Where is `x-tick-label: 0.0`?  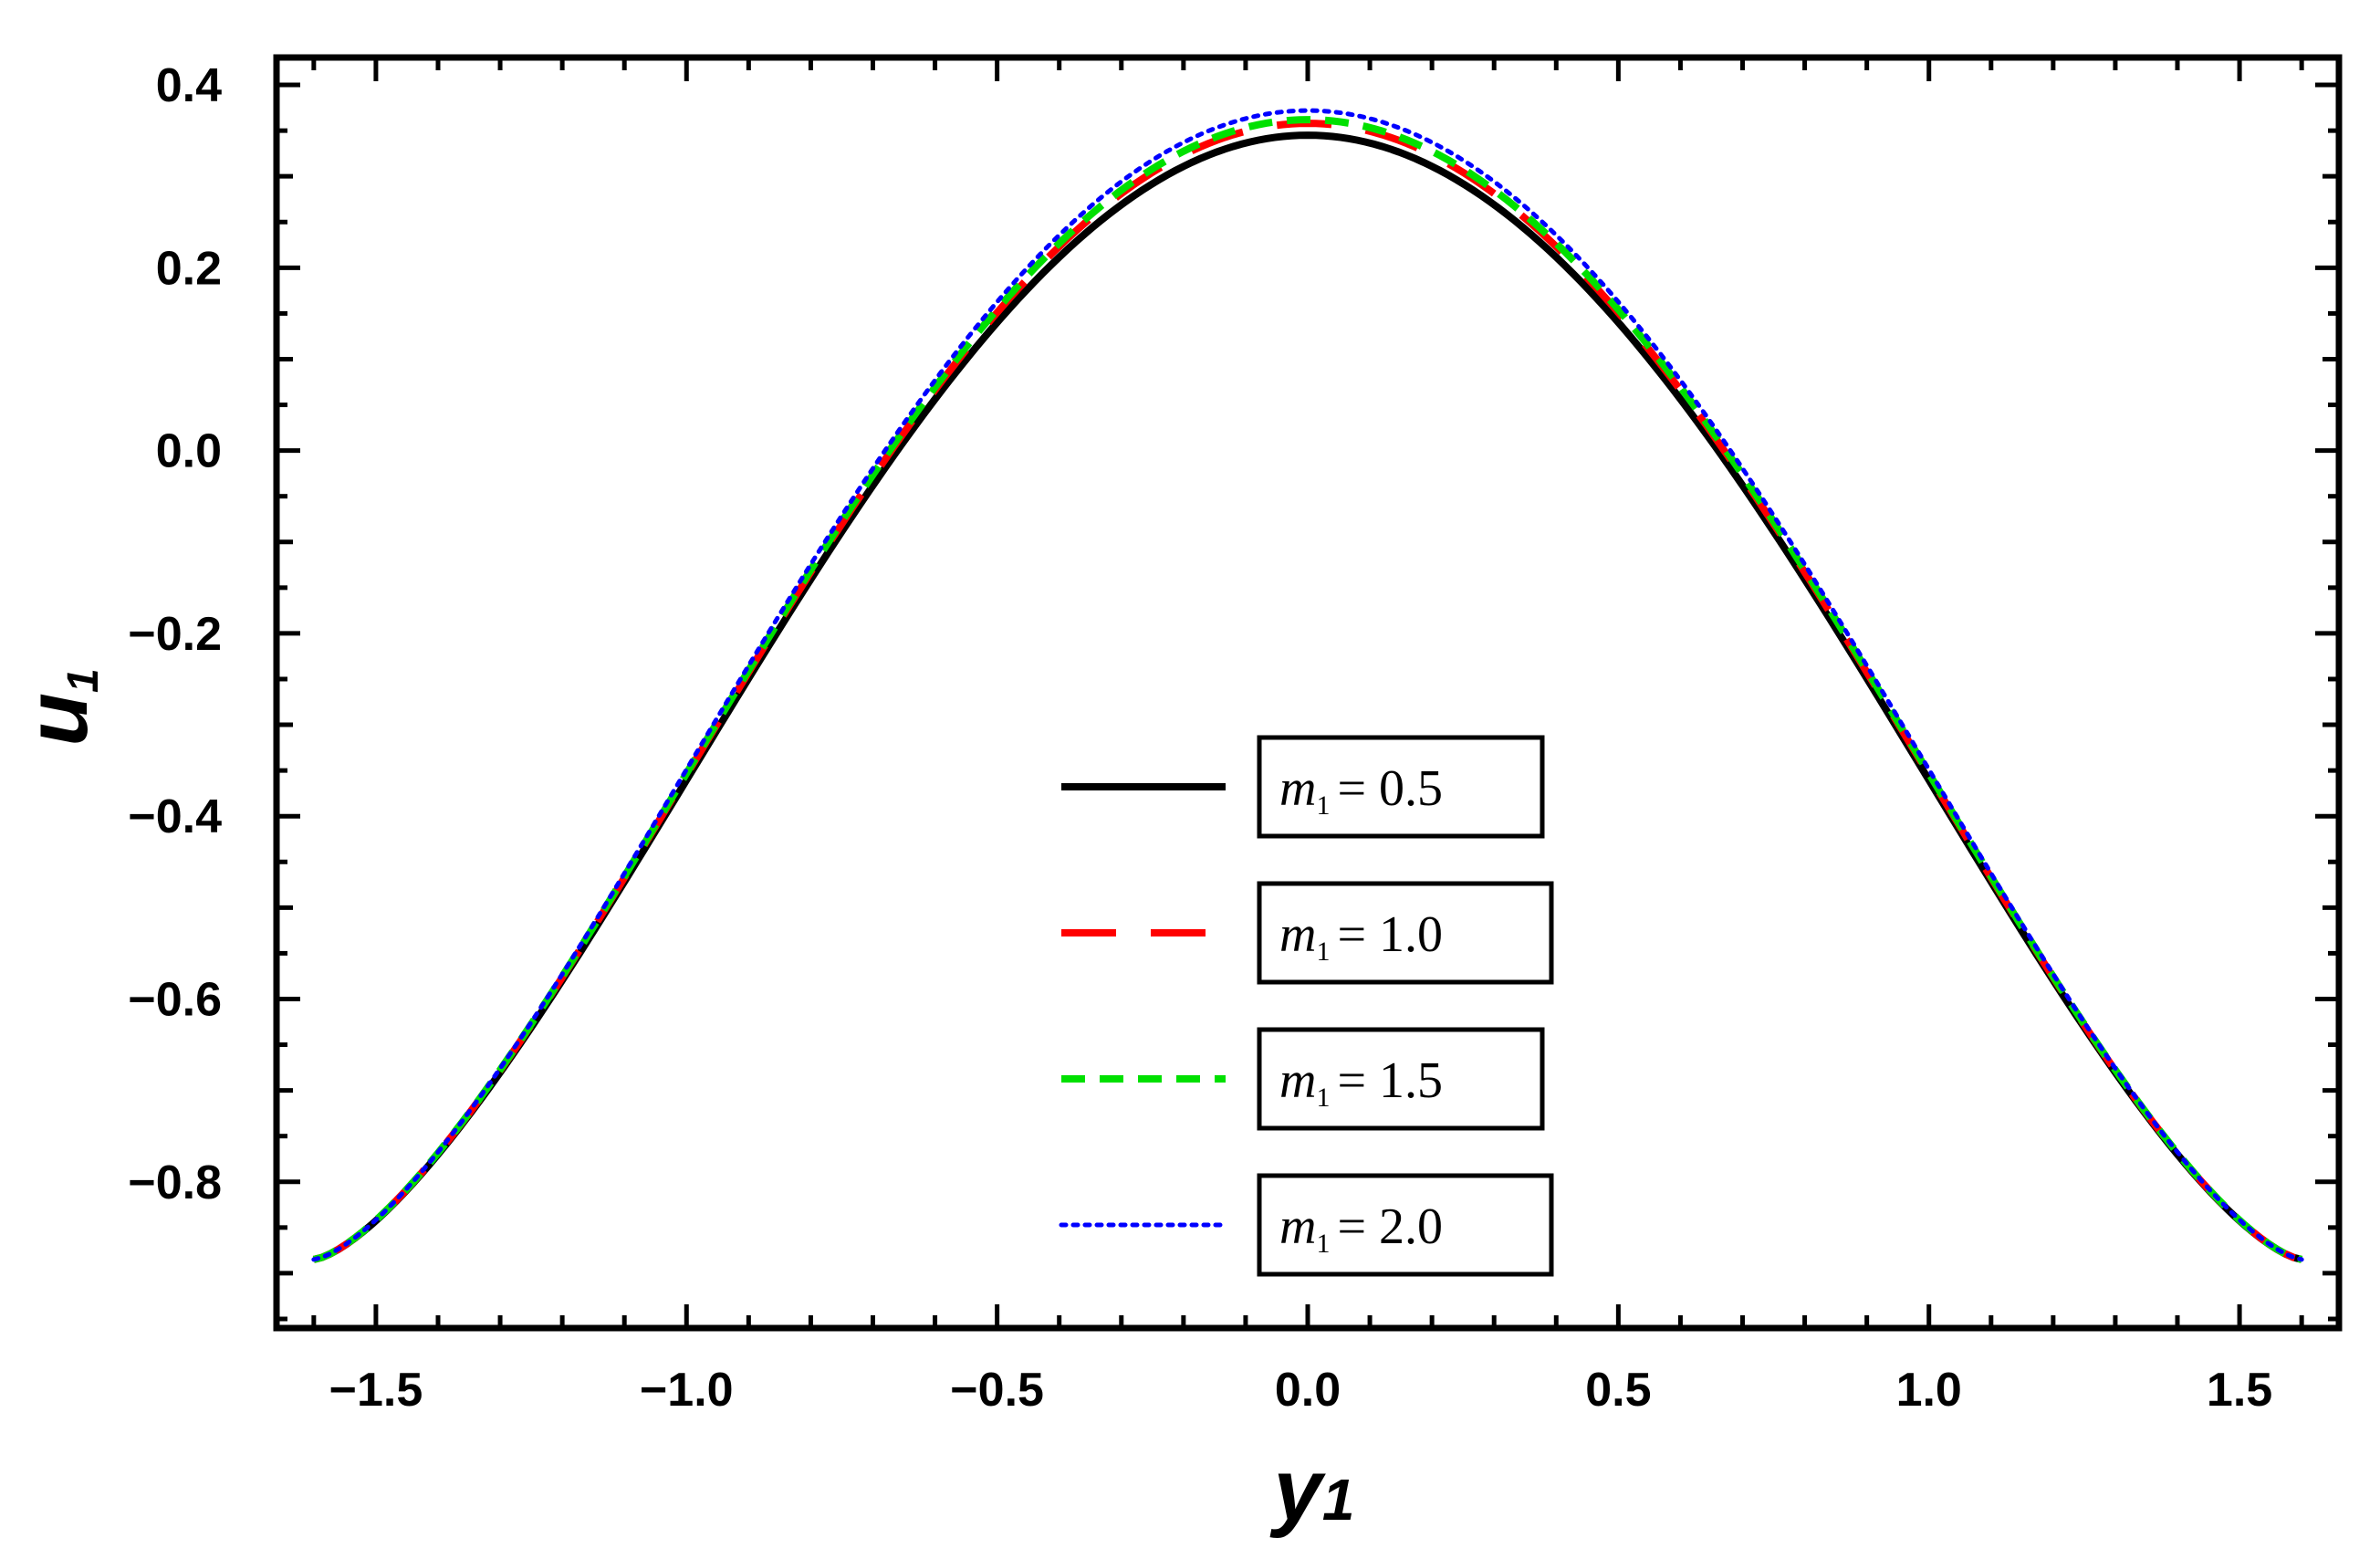
x-tick-label: 0.0 is located at coordinates (1308, 1390).